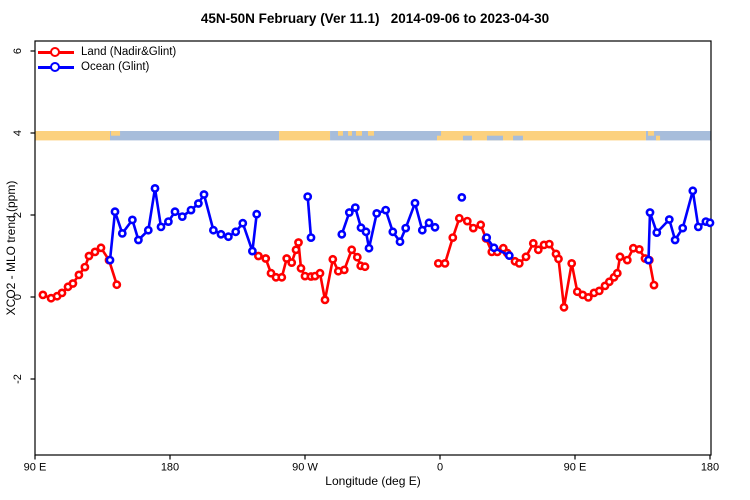 The image size is (750, 500). Describe the element at coordinates (18, 215) in the screenshot. I see `svg-text: 2` at that location.